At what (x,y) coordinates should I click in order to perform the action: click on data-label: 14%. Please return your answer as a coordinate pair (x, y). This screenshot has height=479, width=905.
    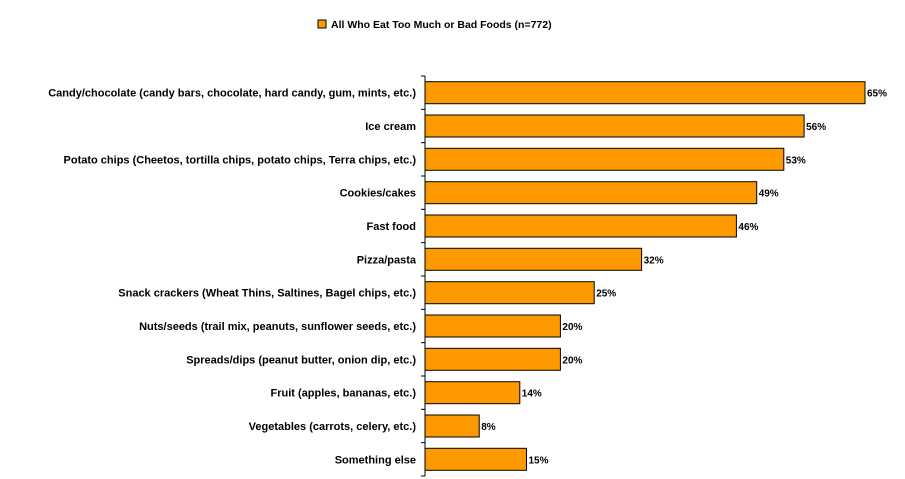
    Looking at the image, I should click on (532, 394).